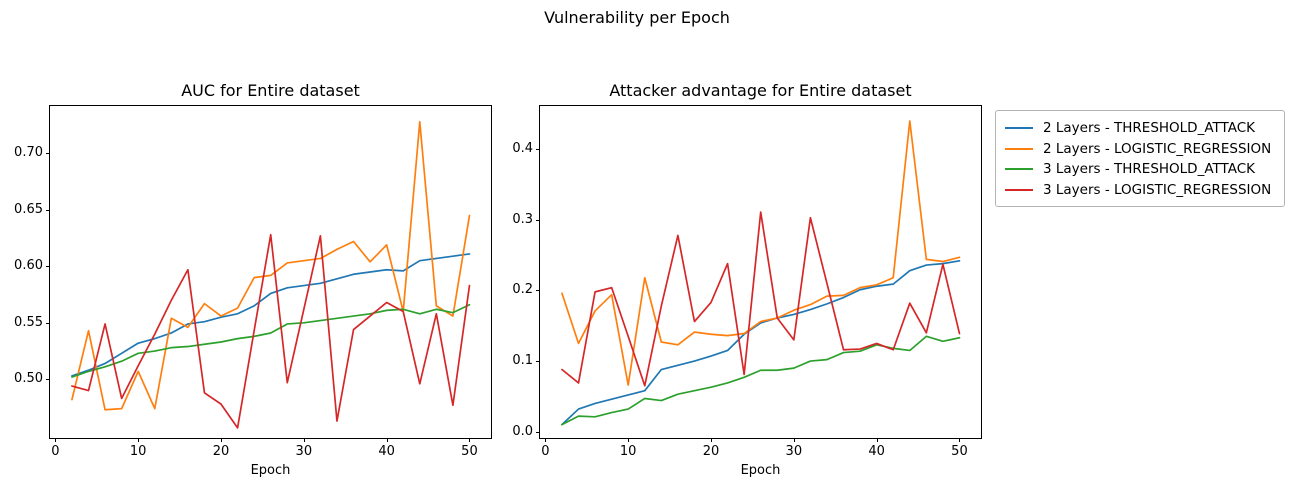 Image resolution: width=1289 pixels, height=495 pixels. What do you see at coordinates (1149, 169) in the screenshot?
I see `legend-label: 3 Layers - THRESHOLD_ATTACK` at bounding box center [1149, 169].